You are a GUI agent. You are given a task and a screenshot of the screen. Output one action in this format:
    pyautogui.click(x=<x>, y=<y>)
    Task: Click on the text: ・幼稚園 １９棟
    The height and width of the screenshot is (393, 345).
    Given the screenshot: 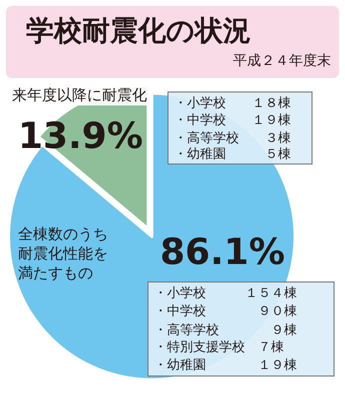 What is the action you would take?
    pyautogui.click(x=225, y=365)
    